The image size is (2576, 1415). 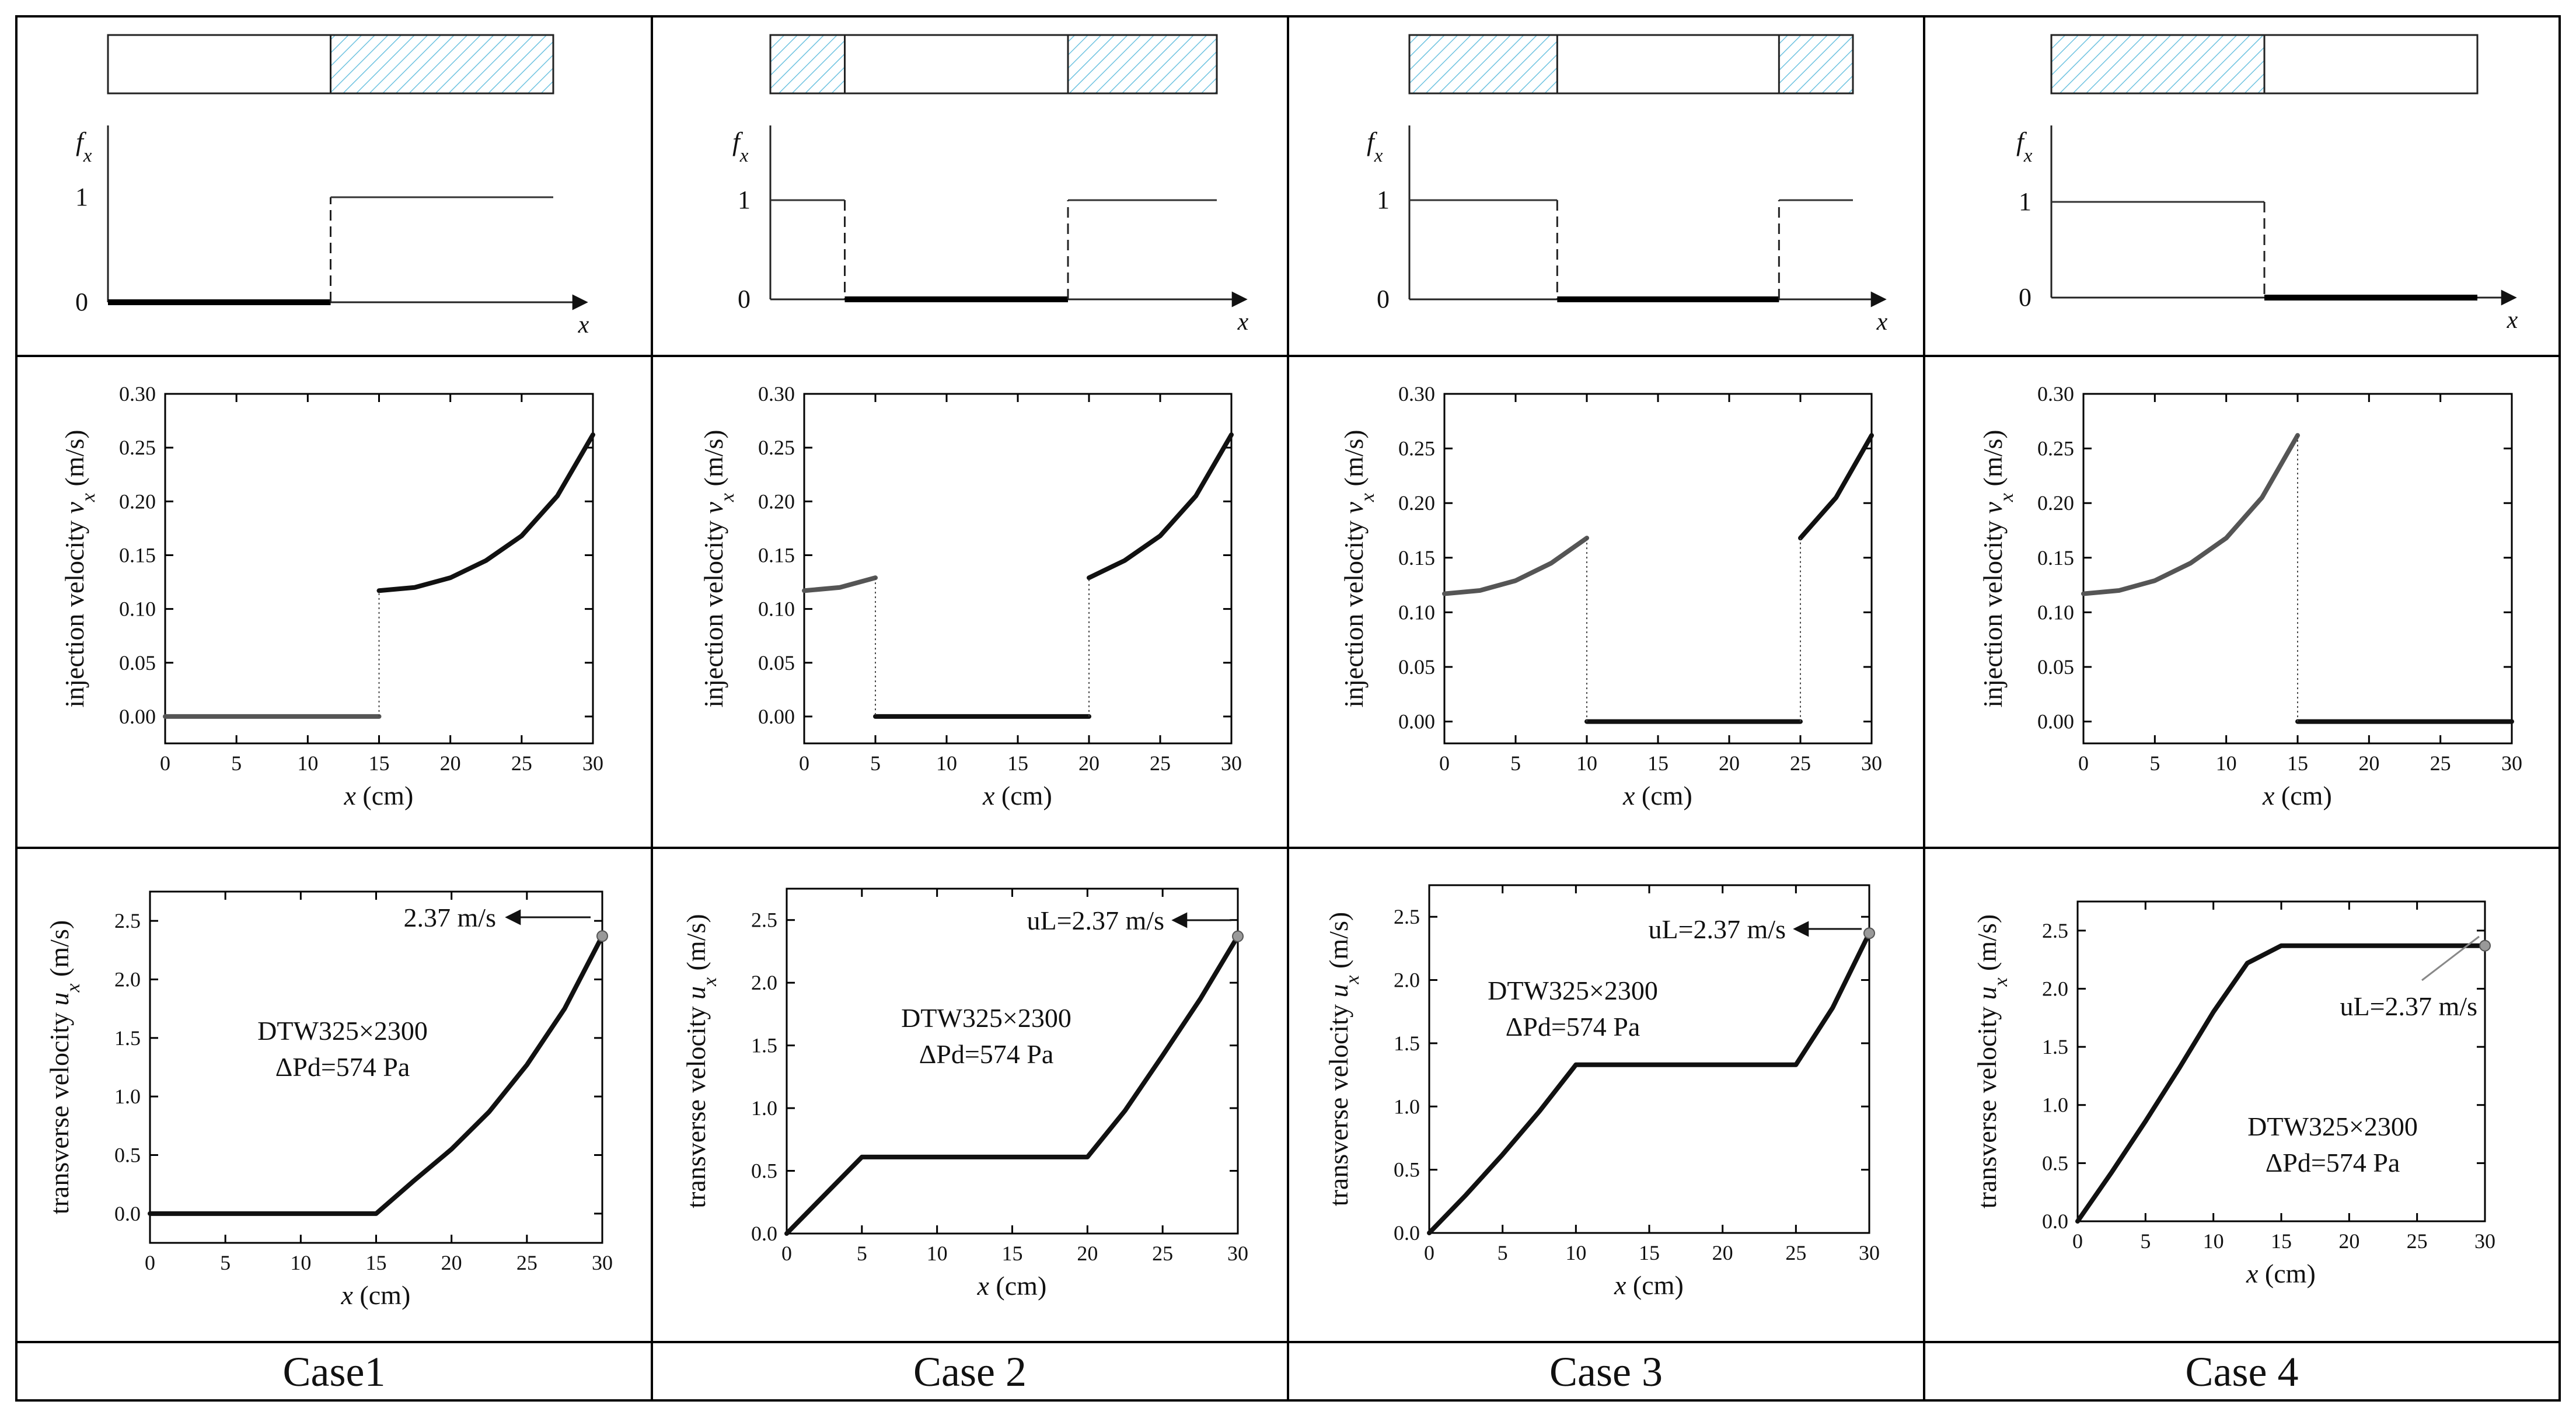 I want to click on domain-bar, so click(x=993, y=64).